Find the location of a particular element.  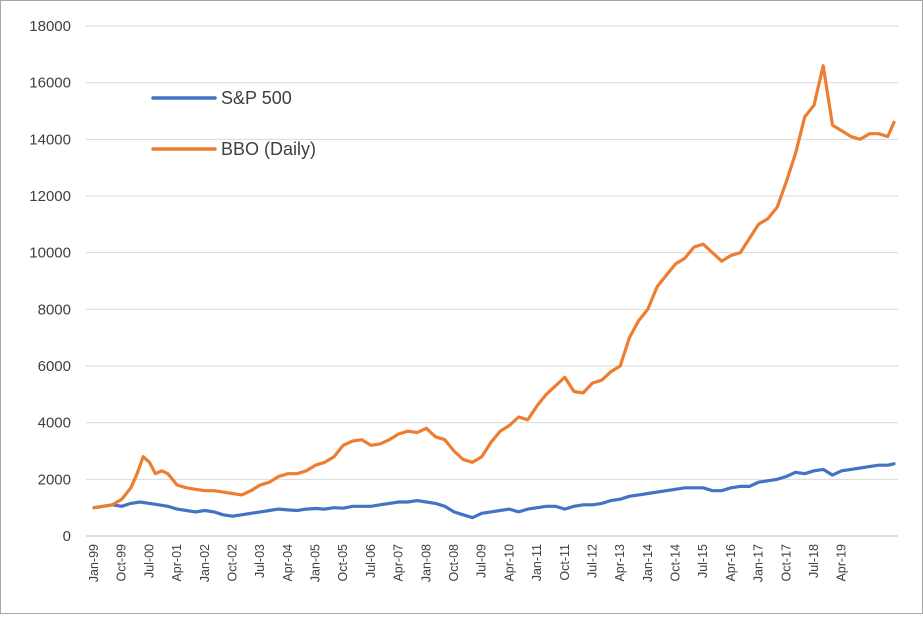

x-tick-label: Jul-18 is located at coordinates (814, 561).